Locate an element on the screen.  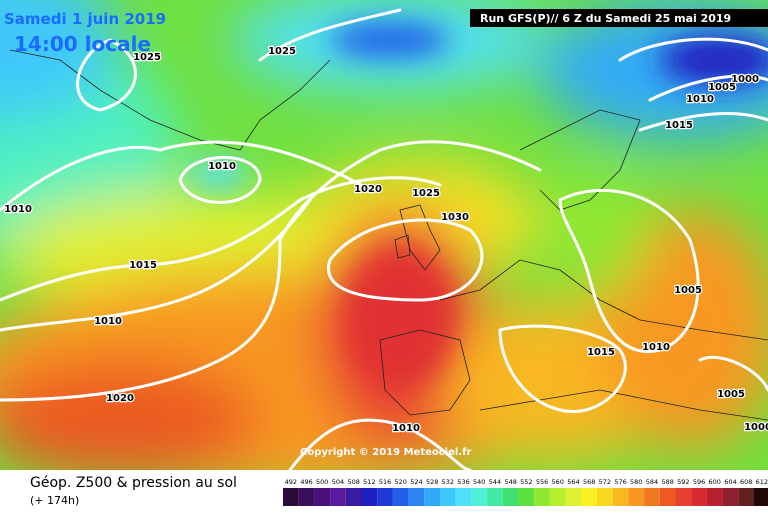
scale-label: 600 is located at coordinates (715, 482).